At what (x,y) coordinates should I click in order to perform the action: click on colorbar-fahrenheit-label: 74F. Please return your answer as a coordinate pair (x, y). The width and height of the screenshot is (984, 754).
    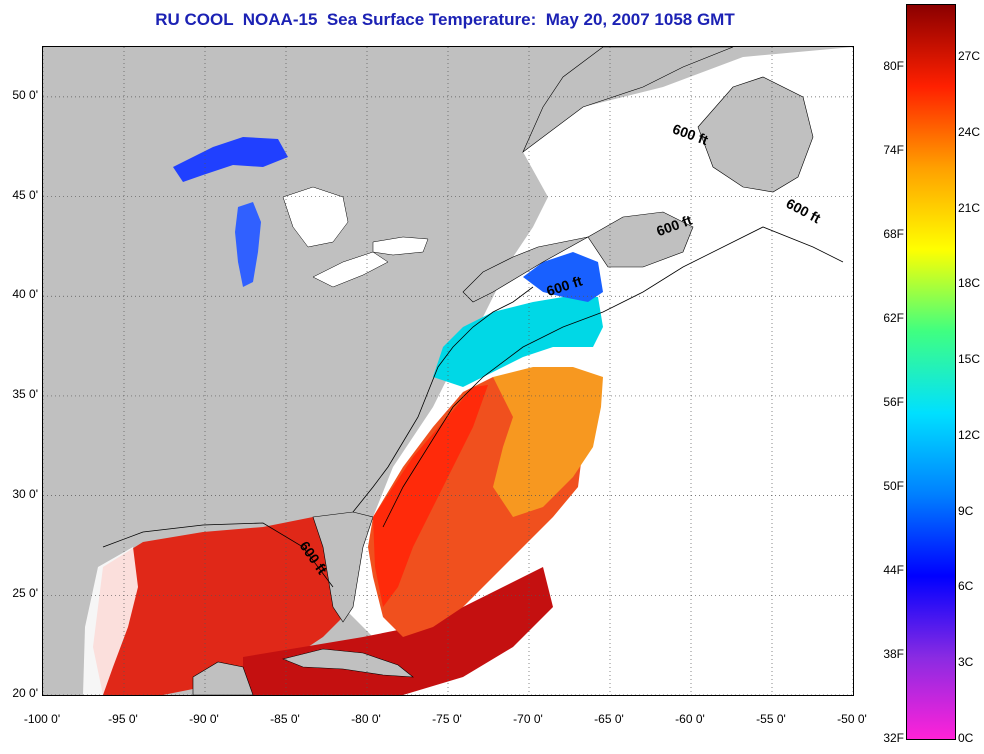
    Looking at the image, I should click on (893, 150).